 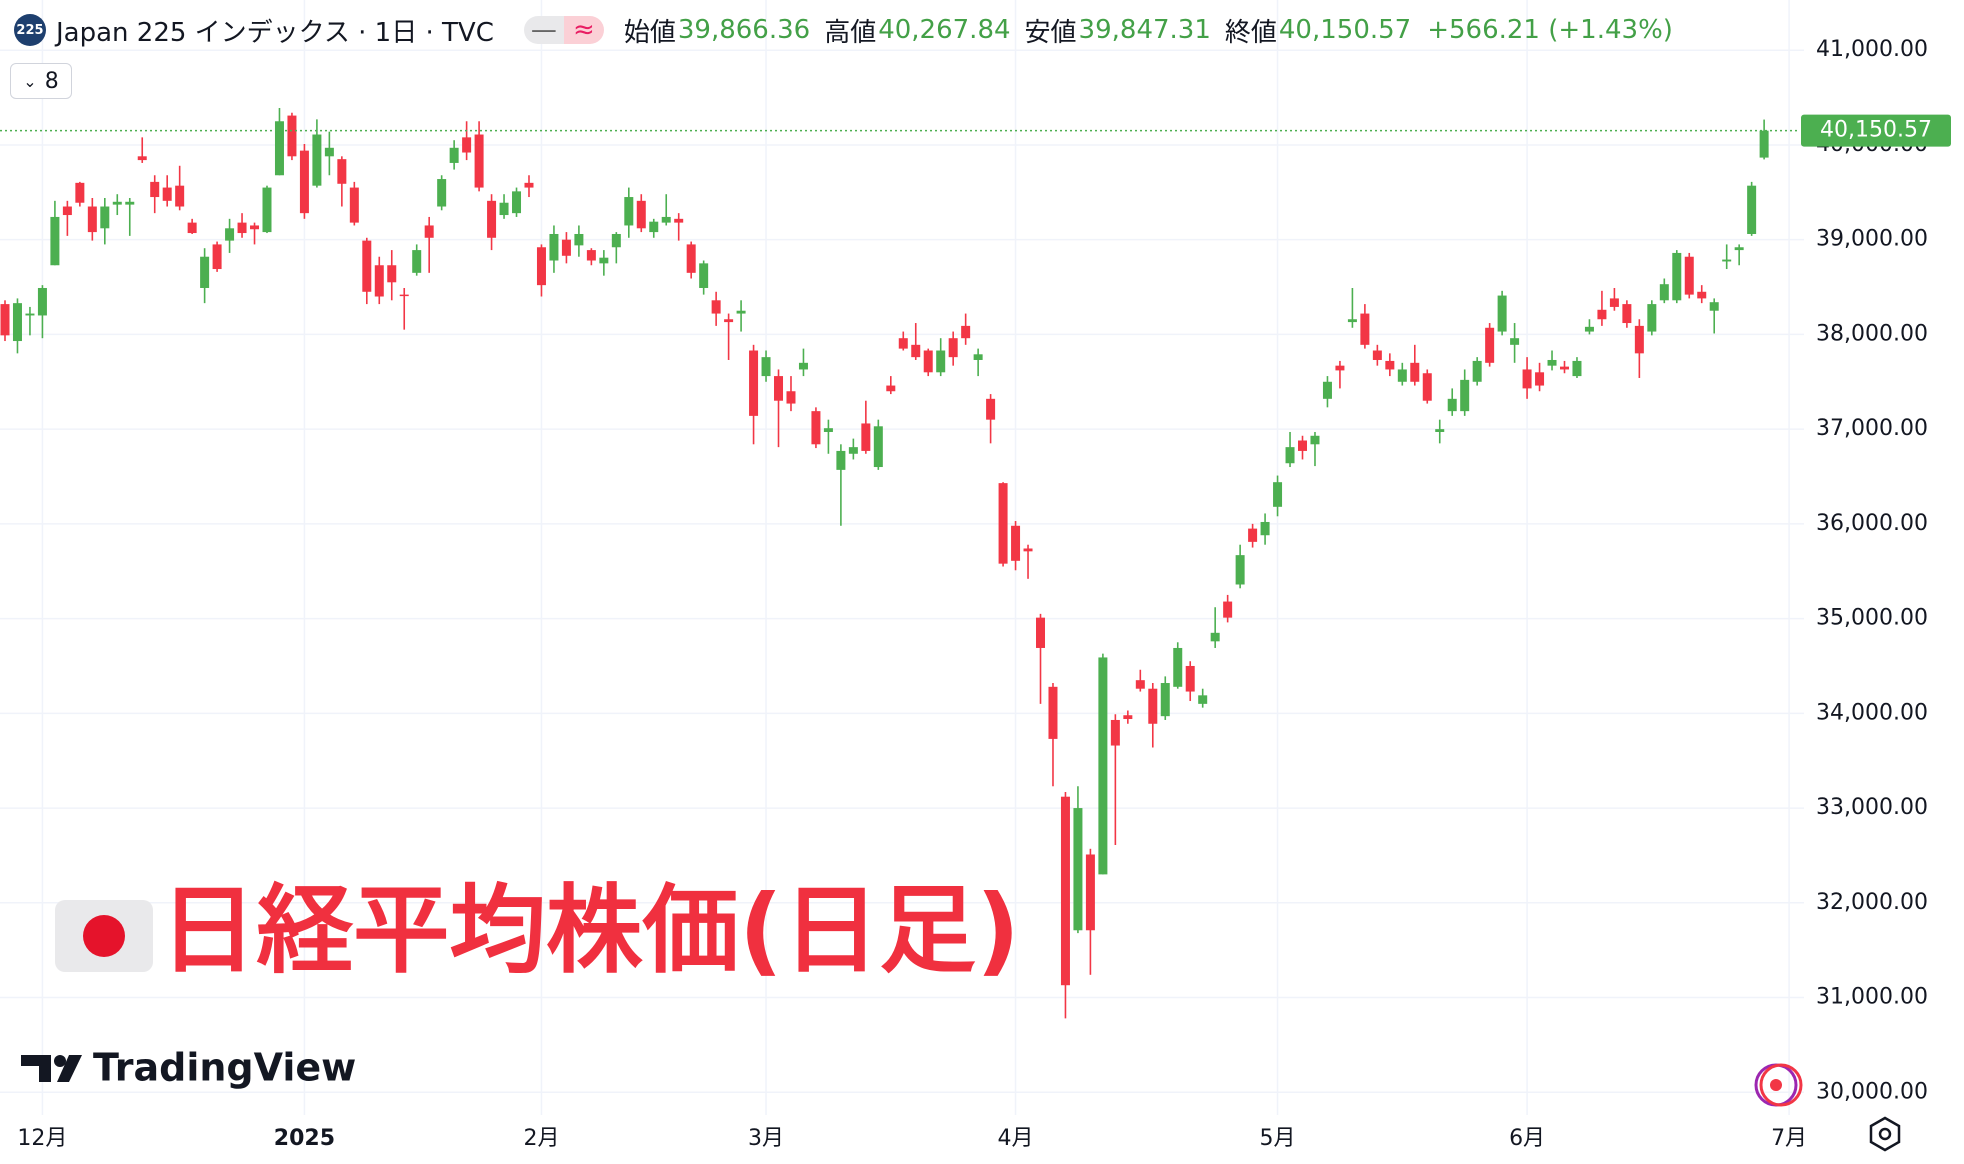 I want to click on interval-button: ⌄ 8, so click(x=41, y=81).